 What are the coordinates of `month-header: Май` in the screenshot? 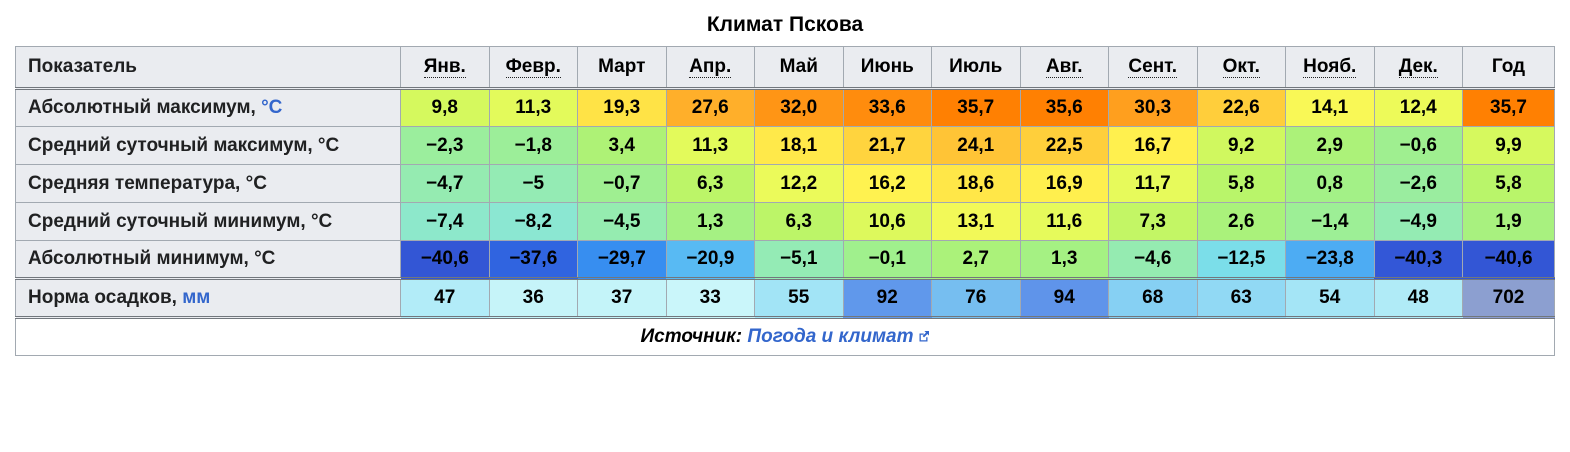 It's located at (799, 67).